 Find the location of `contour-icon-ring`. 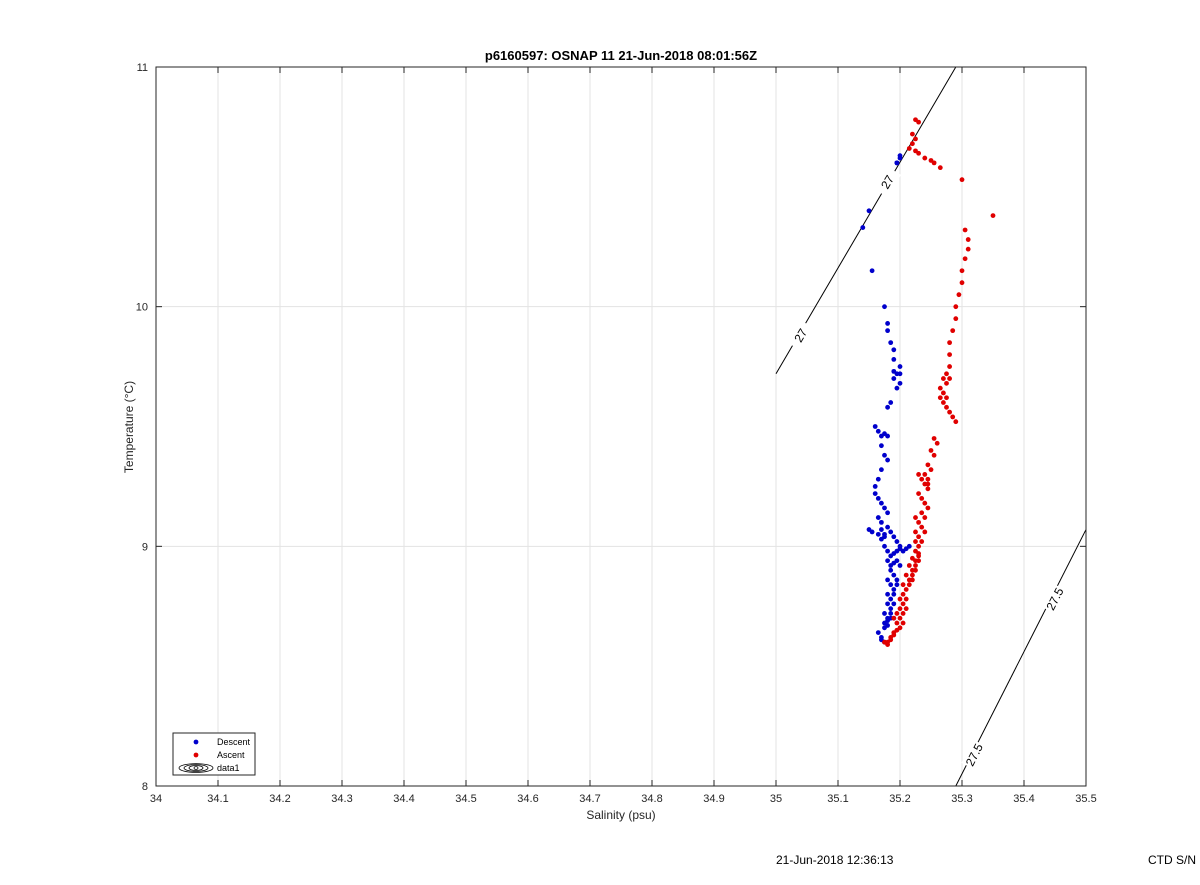

contour-icon-ring is located at coordinates (196, 768).